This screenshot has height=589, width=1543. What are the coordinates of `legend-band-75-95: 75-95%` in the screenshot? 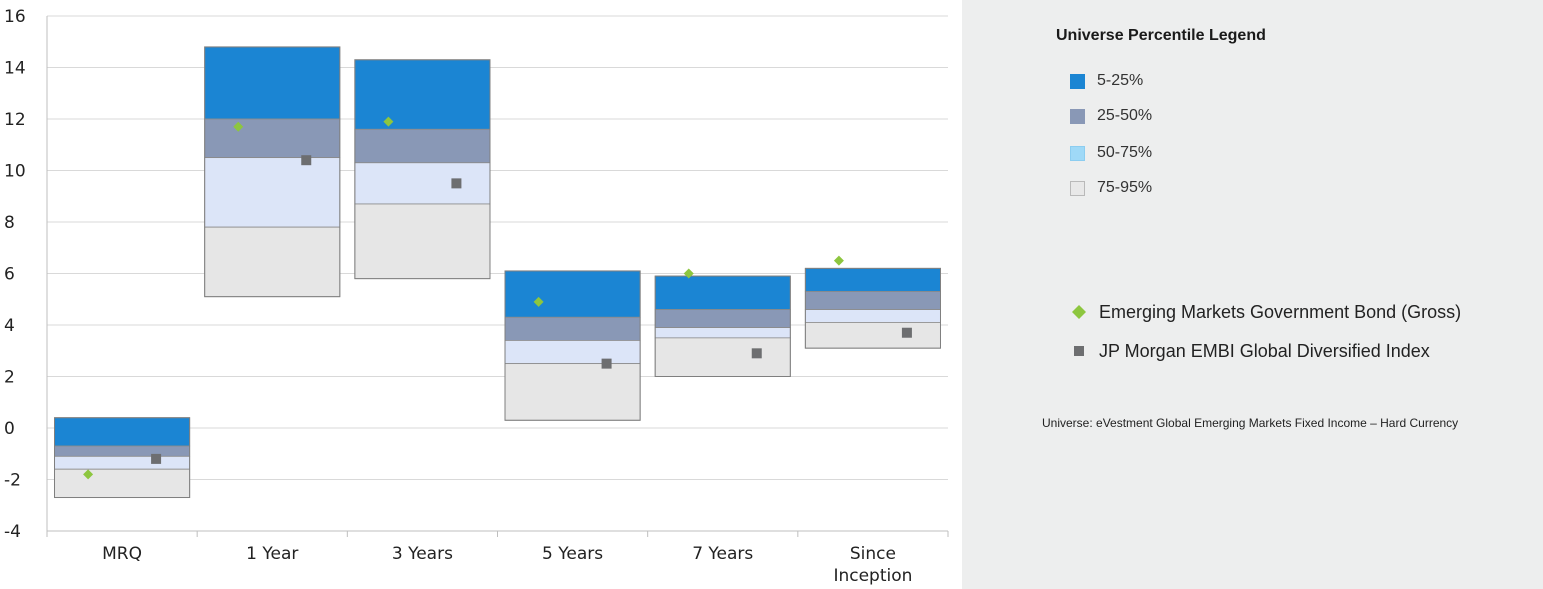 It's located at (1111, 188).